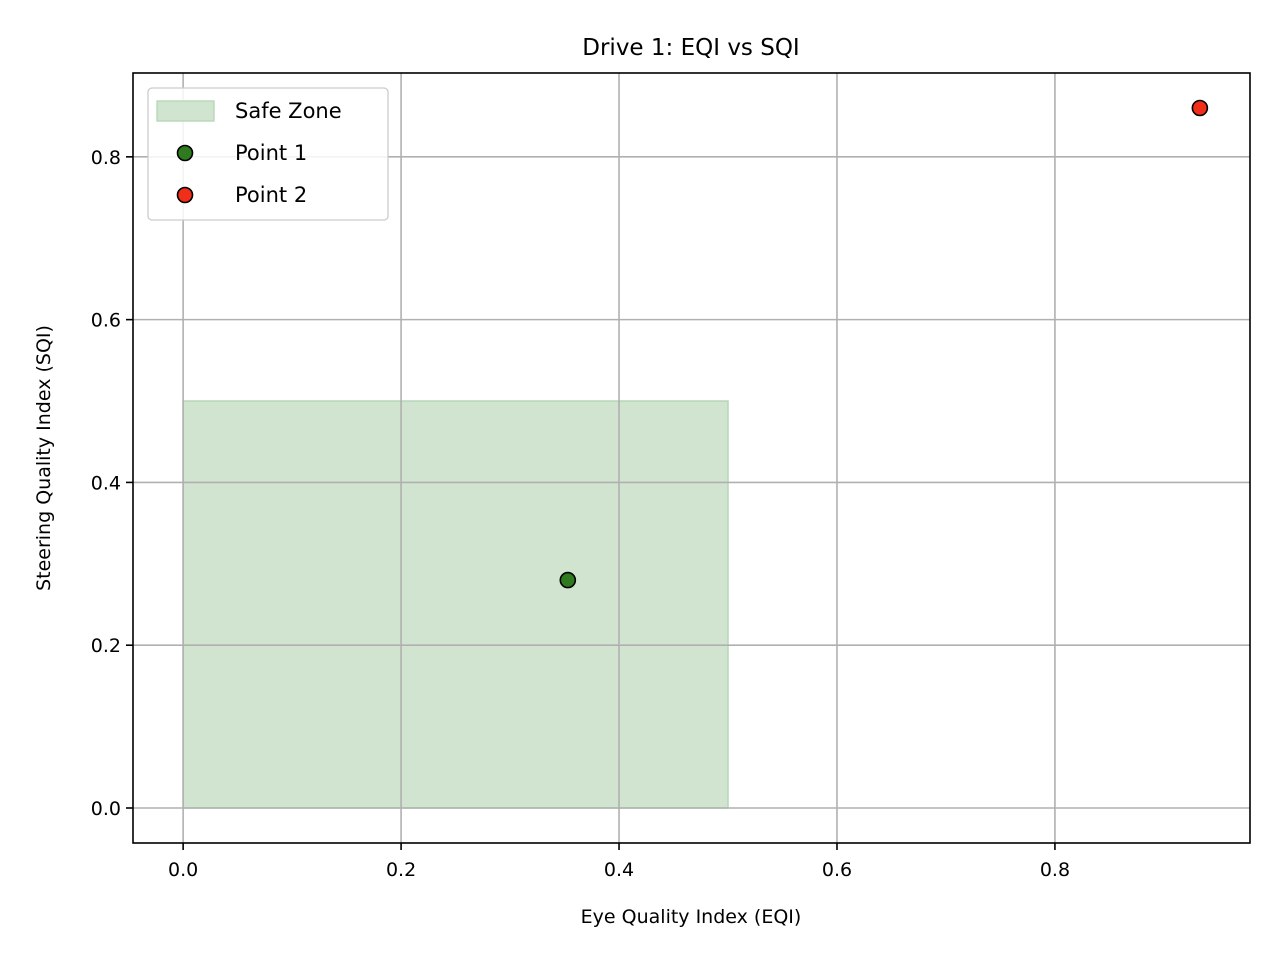 The width and height of the screenshot is (1280, 960). What do you see at coordinates (106, 809) in the screenshot?
I see `y-tick-label-0: 0.0` at bounding box center [106, 809].